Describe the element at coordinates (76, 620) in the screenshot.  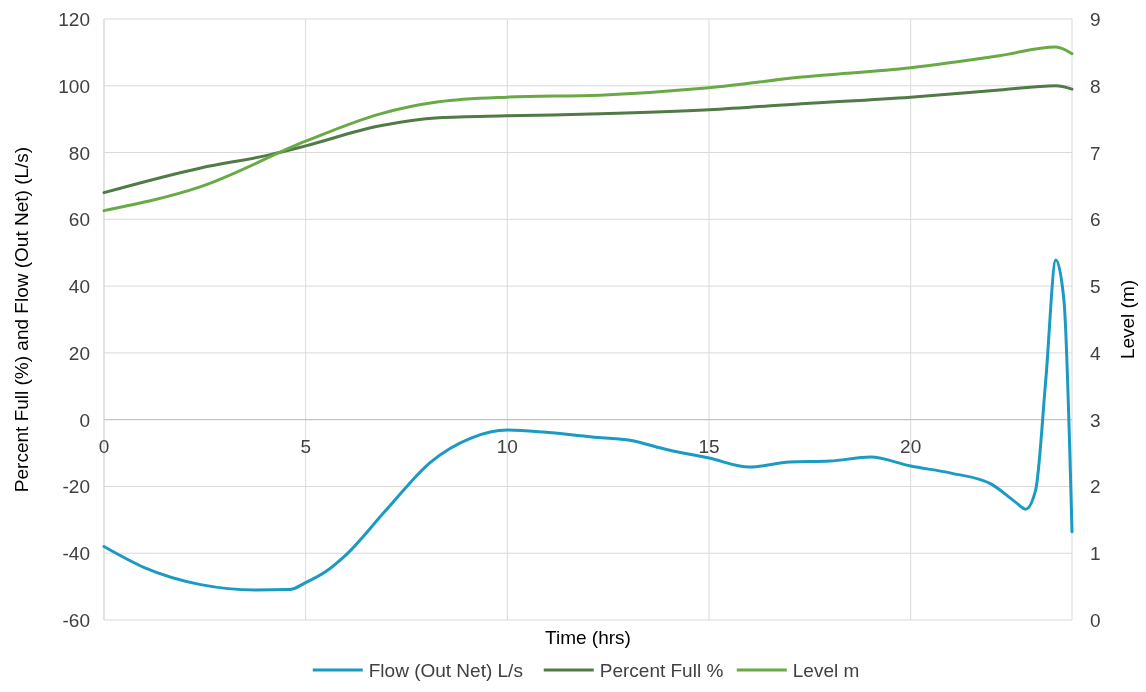
I see `y-tick-label: -60` at that location.